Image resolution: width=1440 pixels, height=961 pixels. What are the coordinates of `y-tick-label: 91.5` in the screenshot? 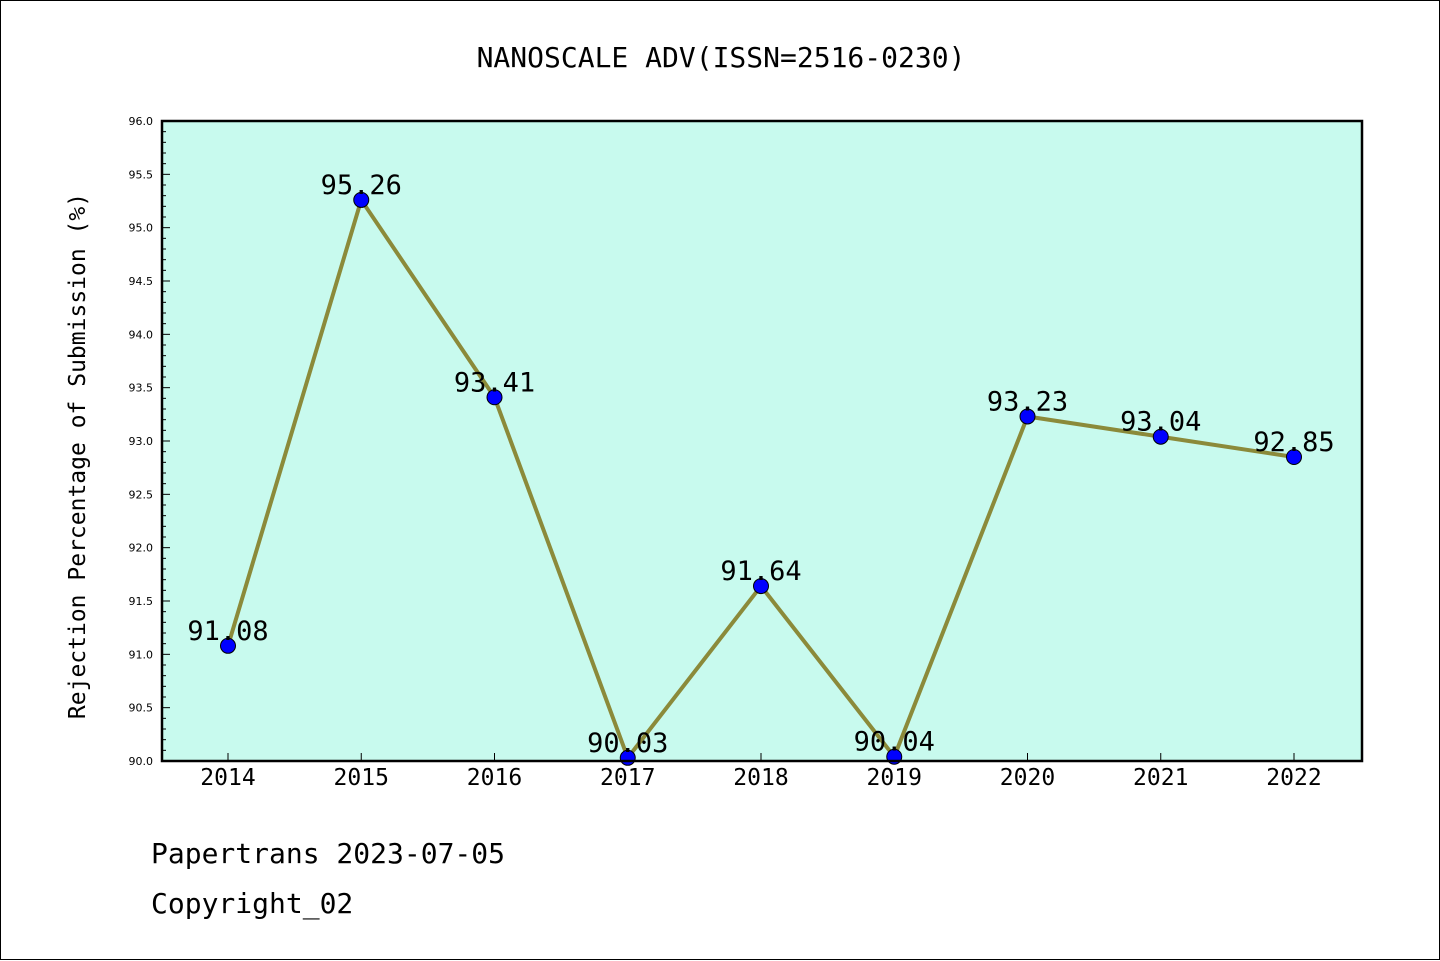 It's located at (141, 601).